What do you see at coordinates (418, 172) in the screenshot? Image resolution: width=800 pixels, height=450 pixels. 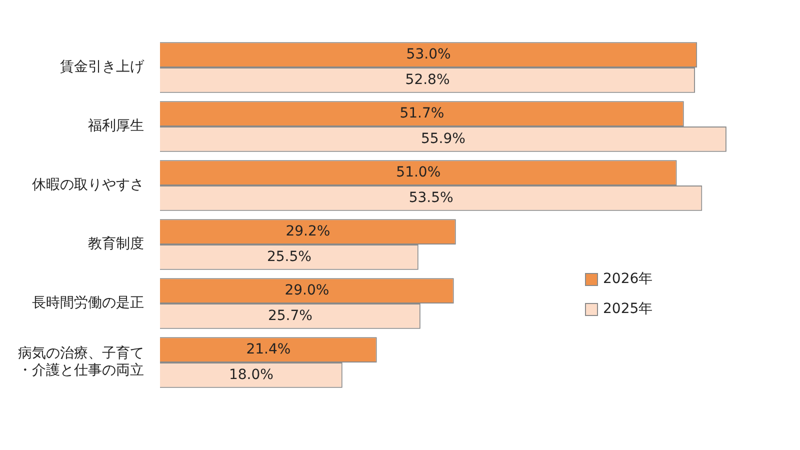 I see `data-label: 51.0%` at bounding box center [418, 172].